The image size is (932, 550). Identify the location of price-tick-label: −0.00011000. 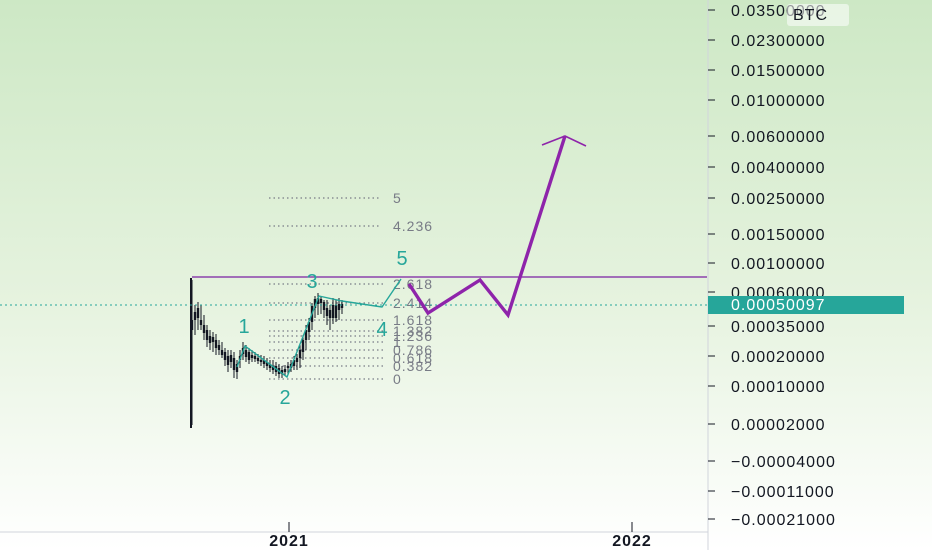
(783, 492).